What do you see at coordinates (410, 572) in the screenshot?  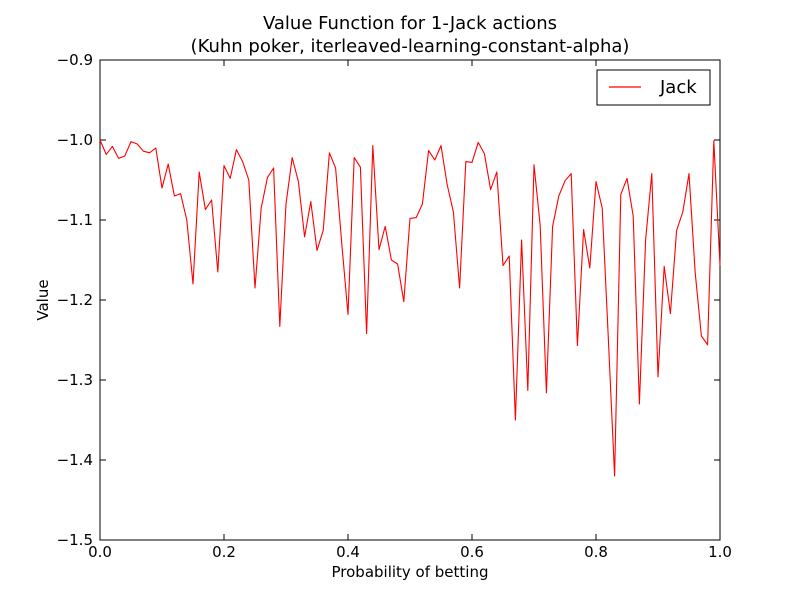 I see `x-axis-label: Probability of betting` at bounding box center [410, 572].